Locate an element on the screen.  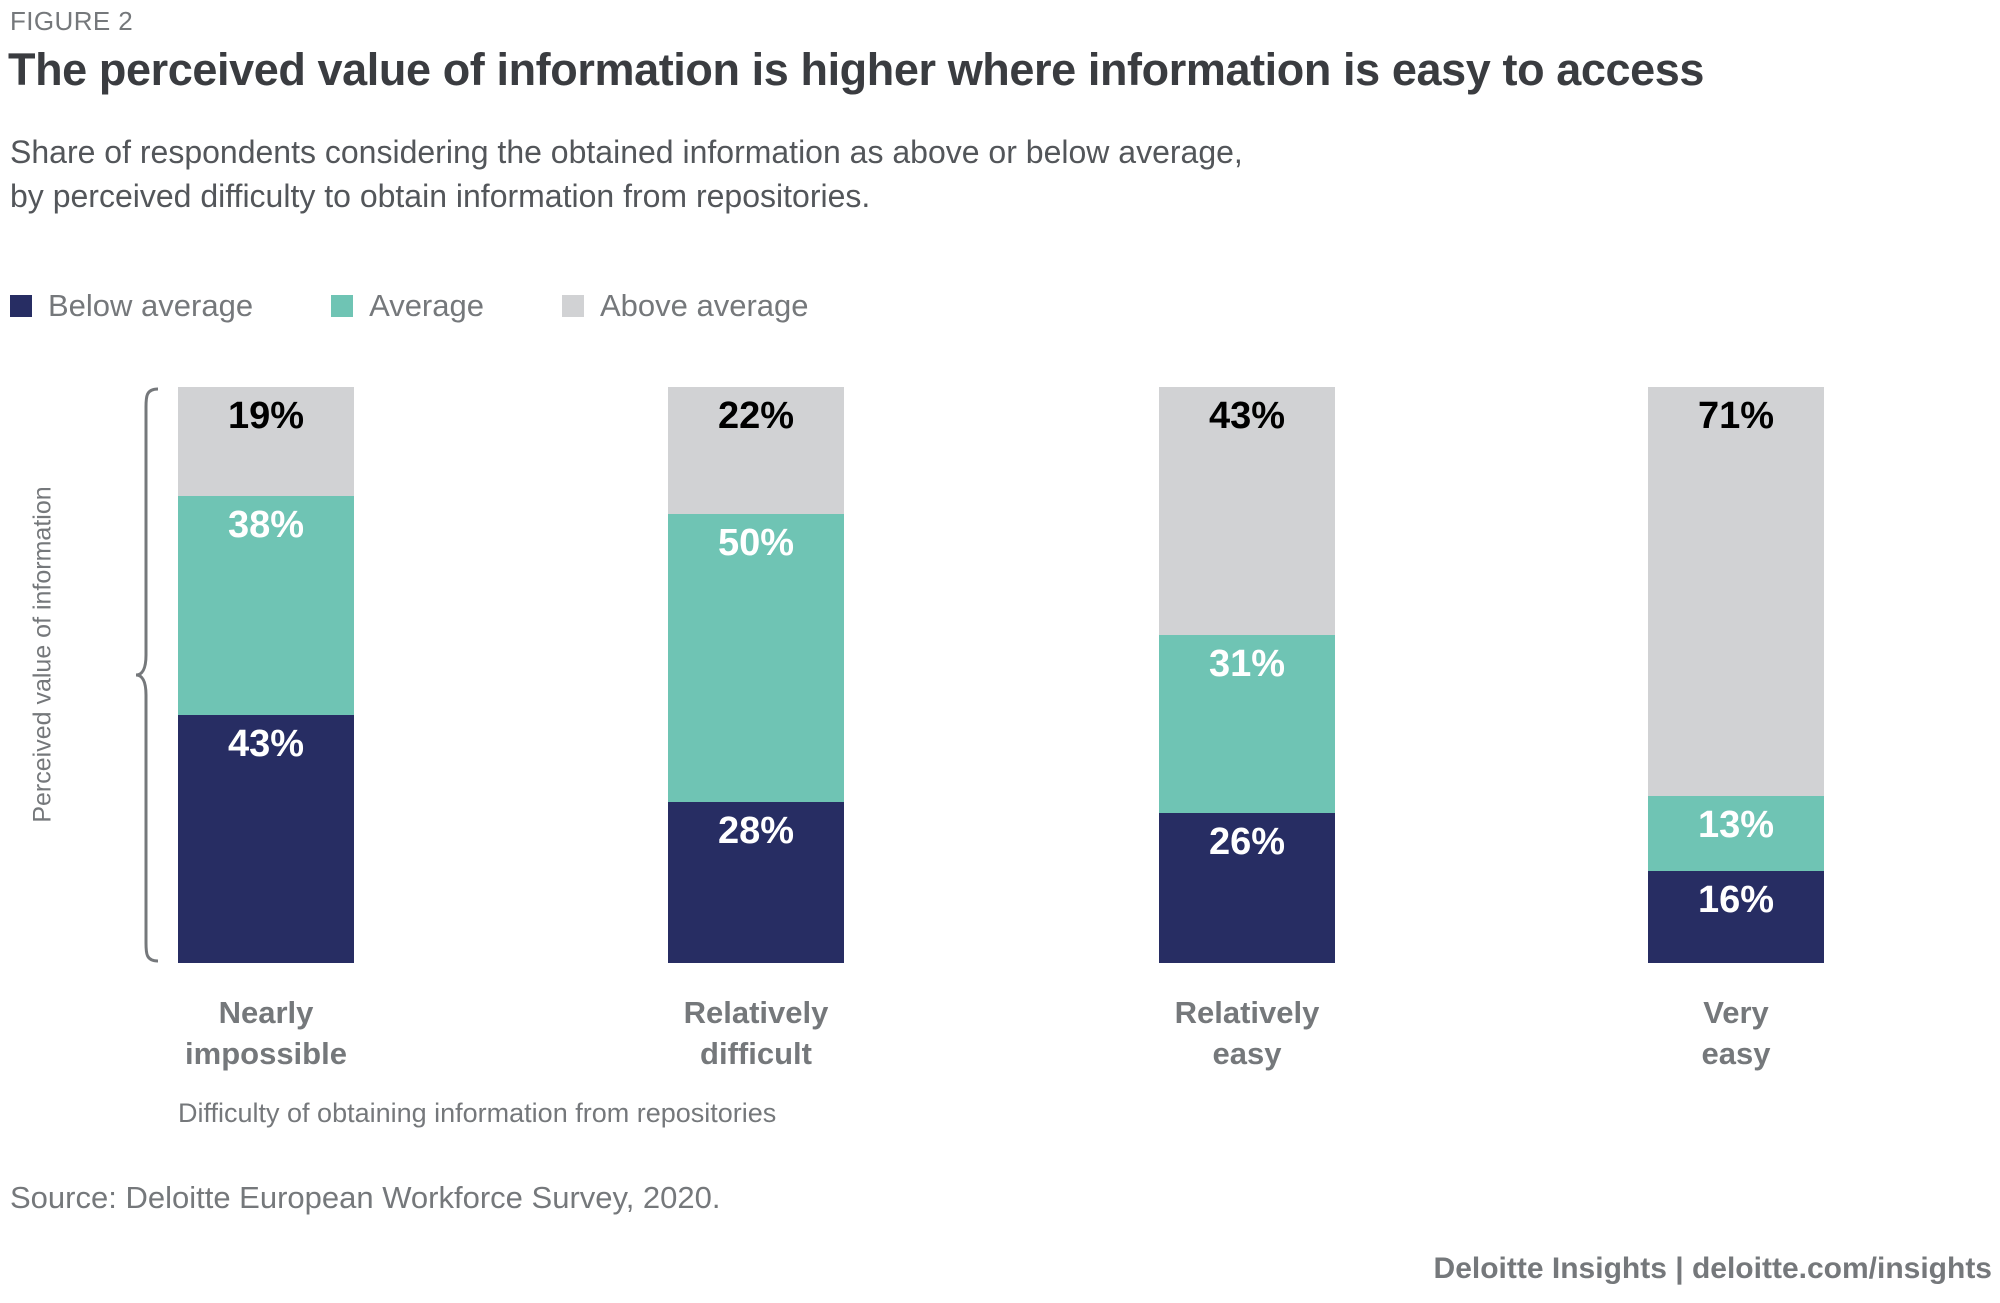
bar-segment-above-average: 19% is located at coordinates (266, 442).